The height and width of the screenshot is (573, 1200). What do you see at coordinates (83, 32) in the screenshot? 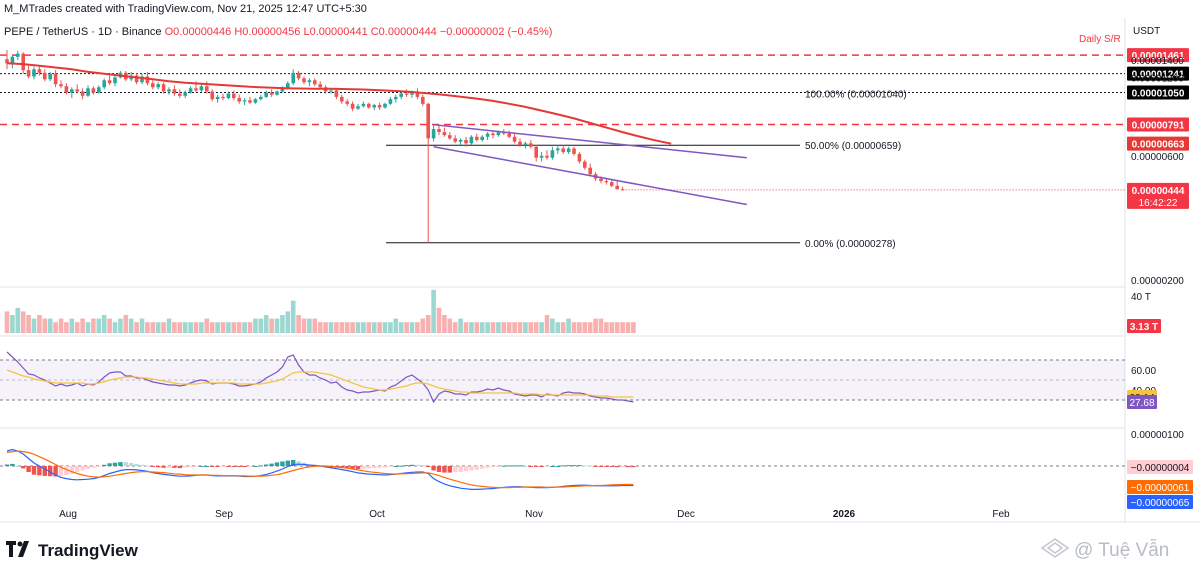
I see `symbol-name: PEPE / TetherUS · 1D · Binance` at bounding box center [83, 32].